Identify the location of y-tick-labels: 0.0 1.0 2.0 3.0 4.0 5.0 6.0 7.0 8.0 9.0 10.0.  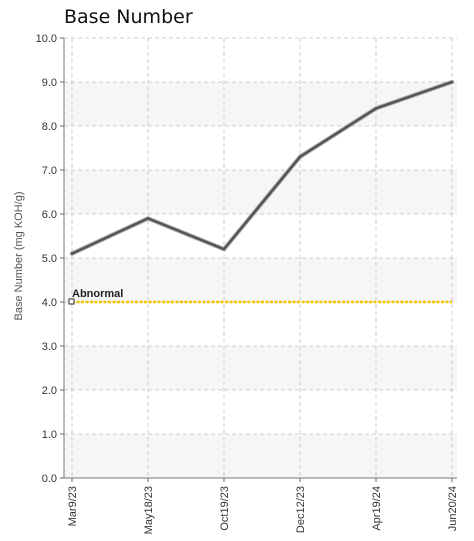
(46, 259).